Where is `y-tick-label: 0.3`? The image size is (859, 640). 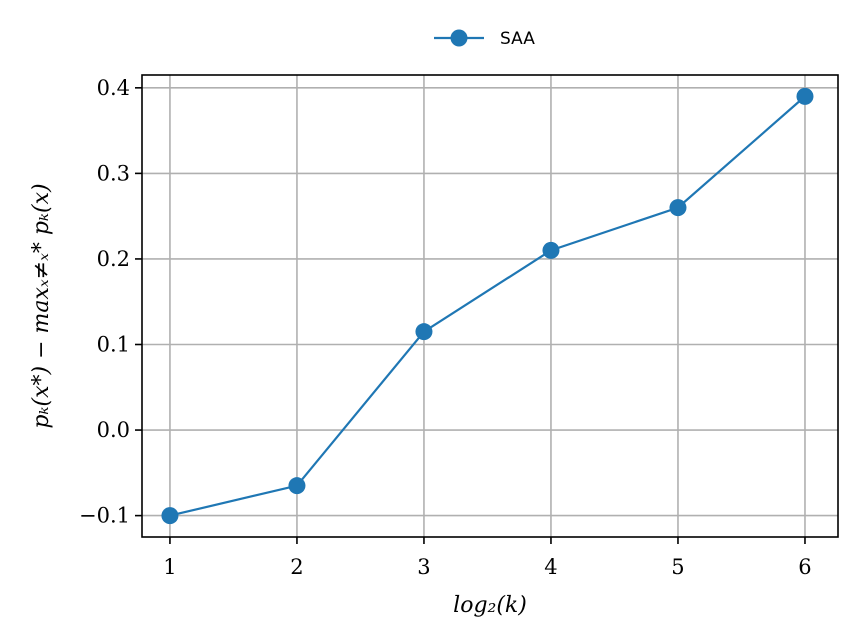
y-tick-label: 0.3 is located at coordinates (113, 173).